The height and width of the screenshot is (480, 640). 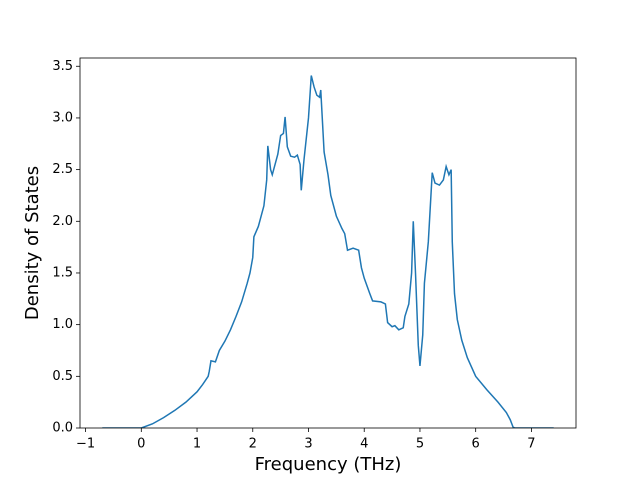 I want to click on x-tick-label: 7, so click(x=531, y=444).